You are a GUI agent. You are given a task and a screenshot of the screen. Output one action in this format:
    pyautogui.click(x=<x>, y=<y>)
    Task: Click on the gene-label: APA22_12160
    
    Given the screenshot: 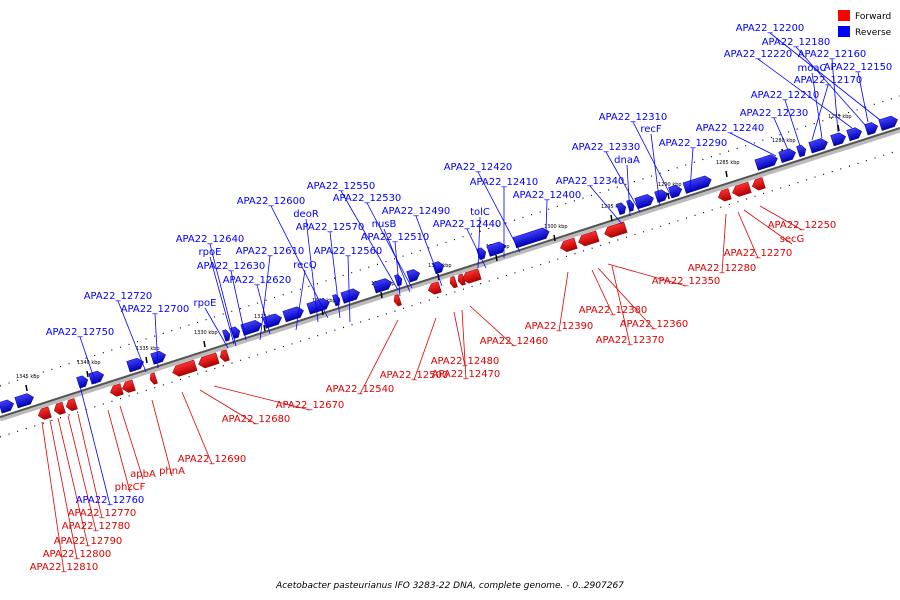 What is the action you would take?
    pyautogui.click(x=832, y=54)
    